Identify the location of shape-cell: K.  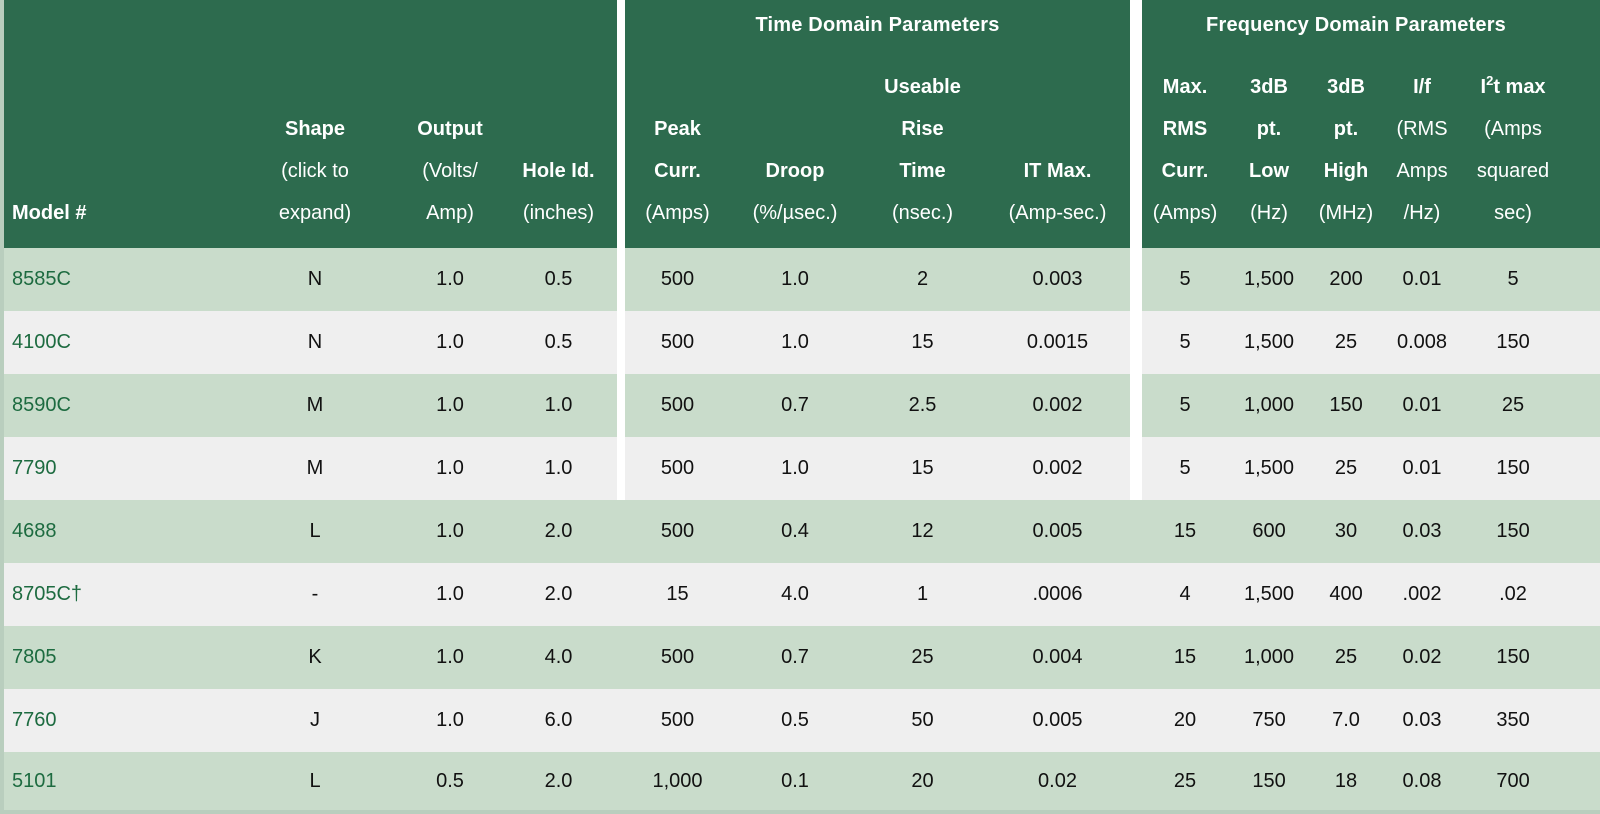
(315, 657).